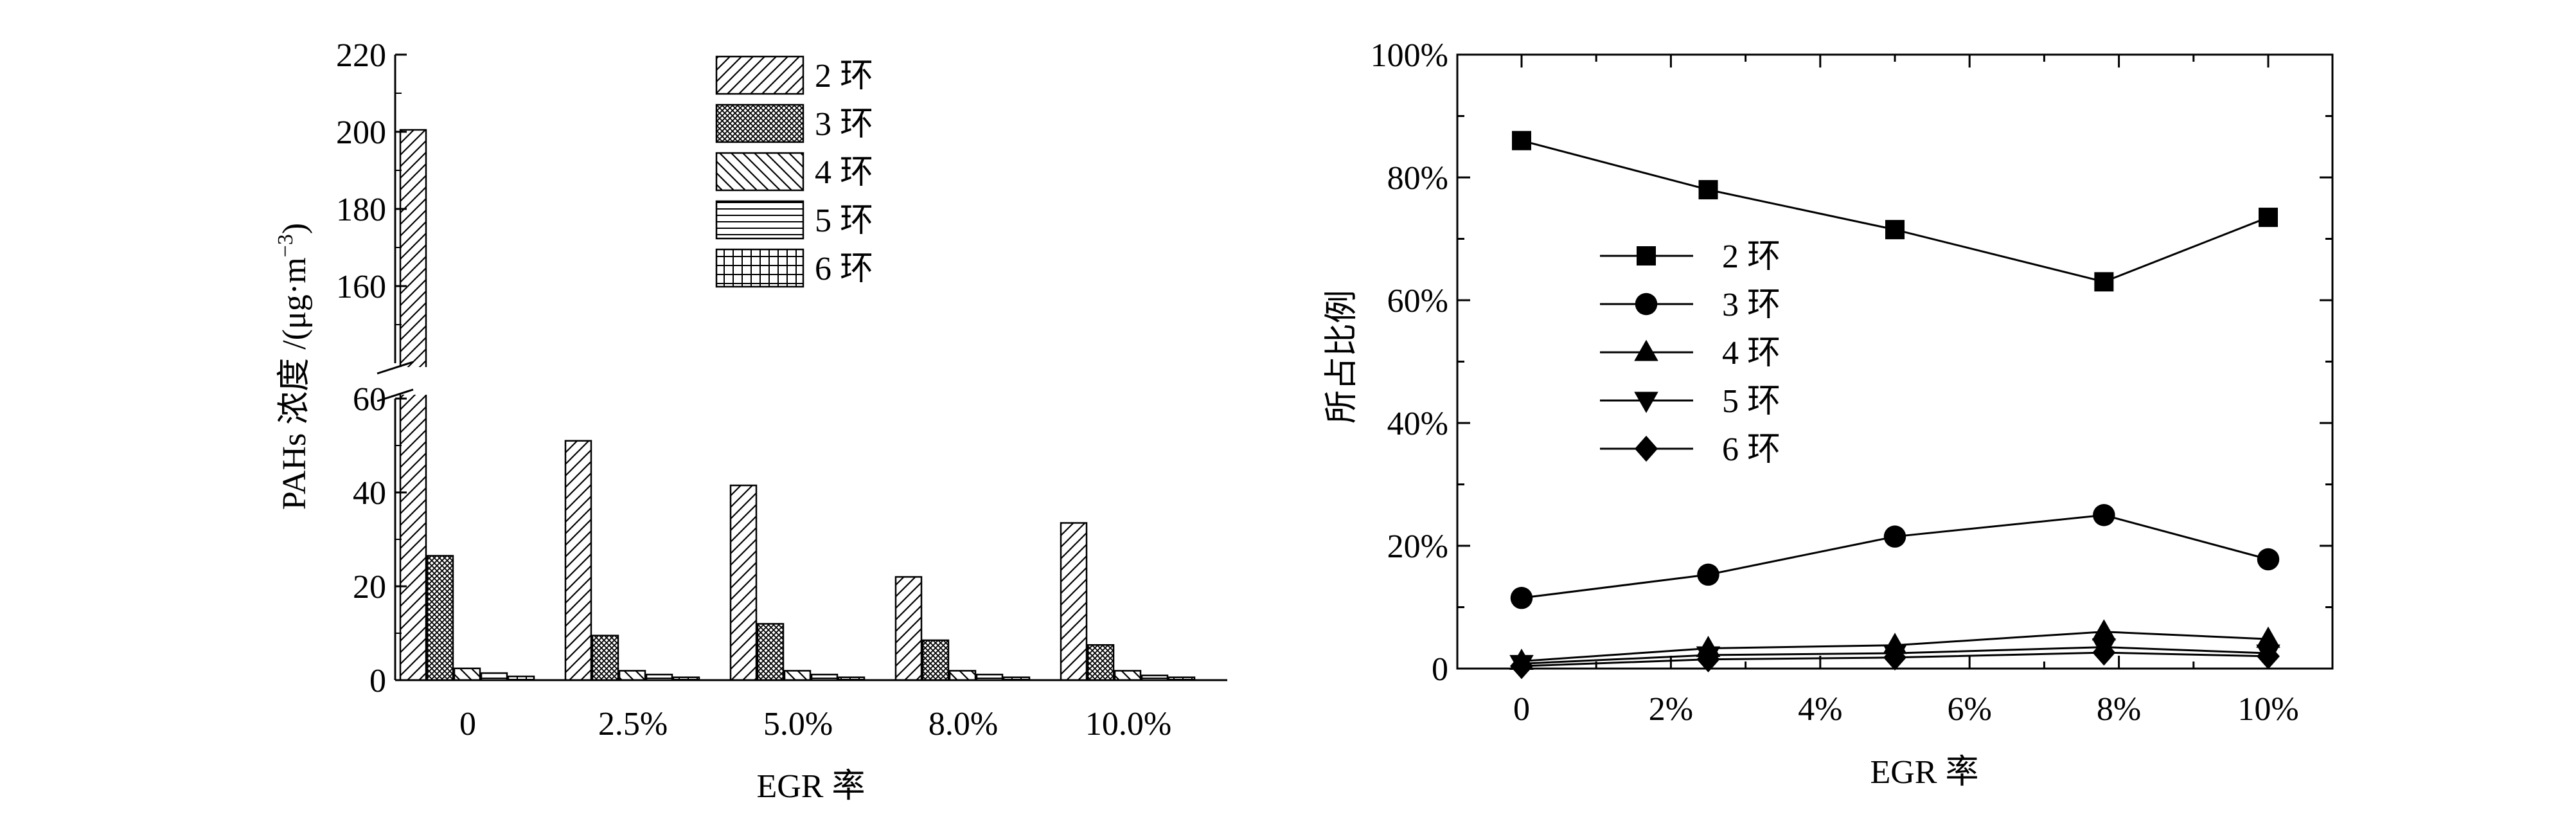 This screenshot has height=819, width=2576. I want to click on x-tick-label: 8%, so click(2119, 710).